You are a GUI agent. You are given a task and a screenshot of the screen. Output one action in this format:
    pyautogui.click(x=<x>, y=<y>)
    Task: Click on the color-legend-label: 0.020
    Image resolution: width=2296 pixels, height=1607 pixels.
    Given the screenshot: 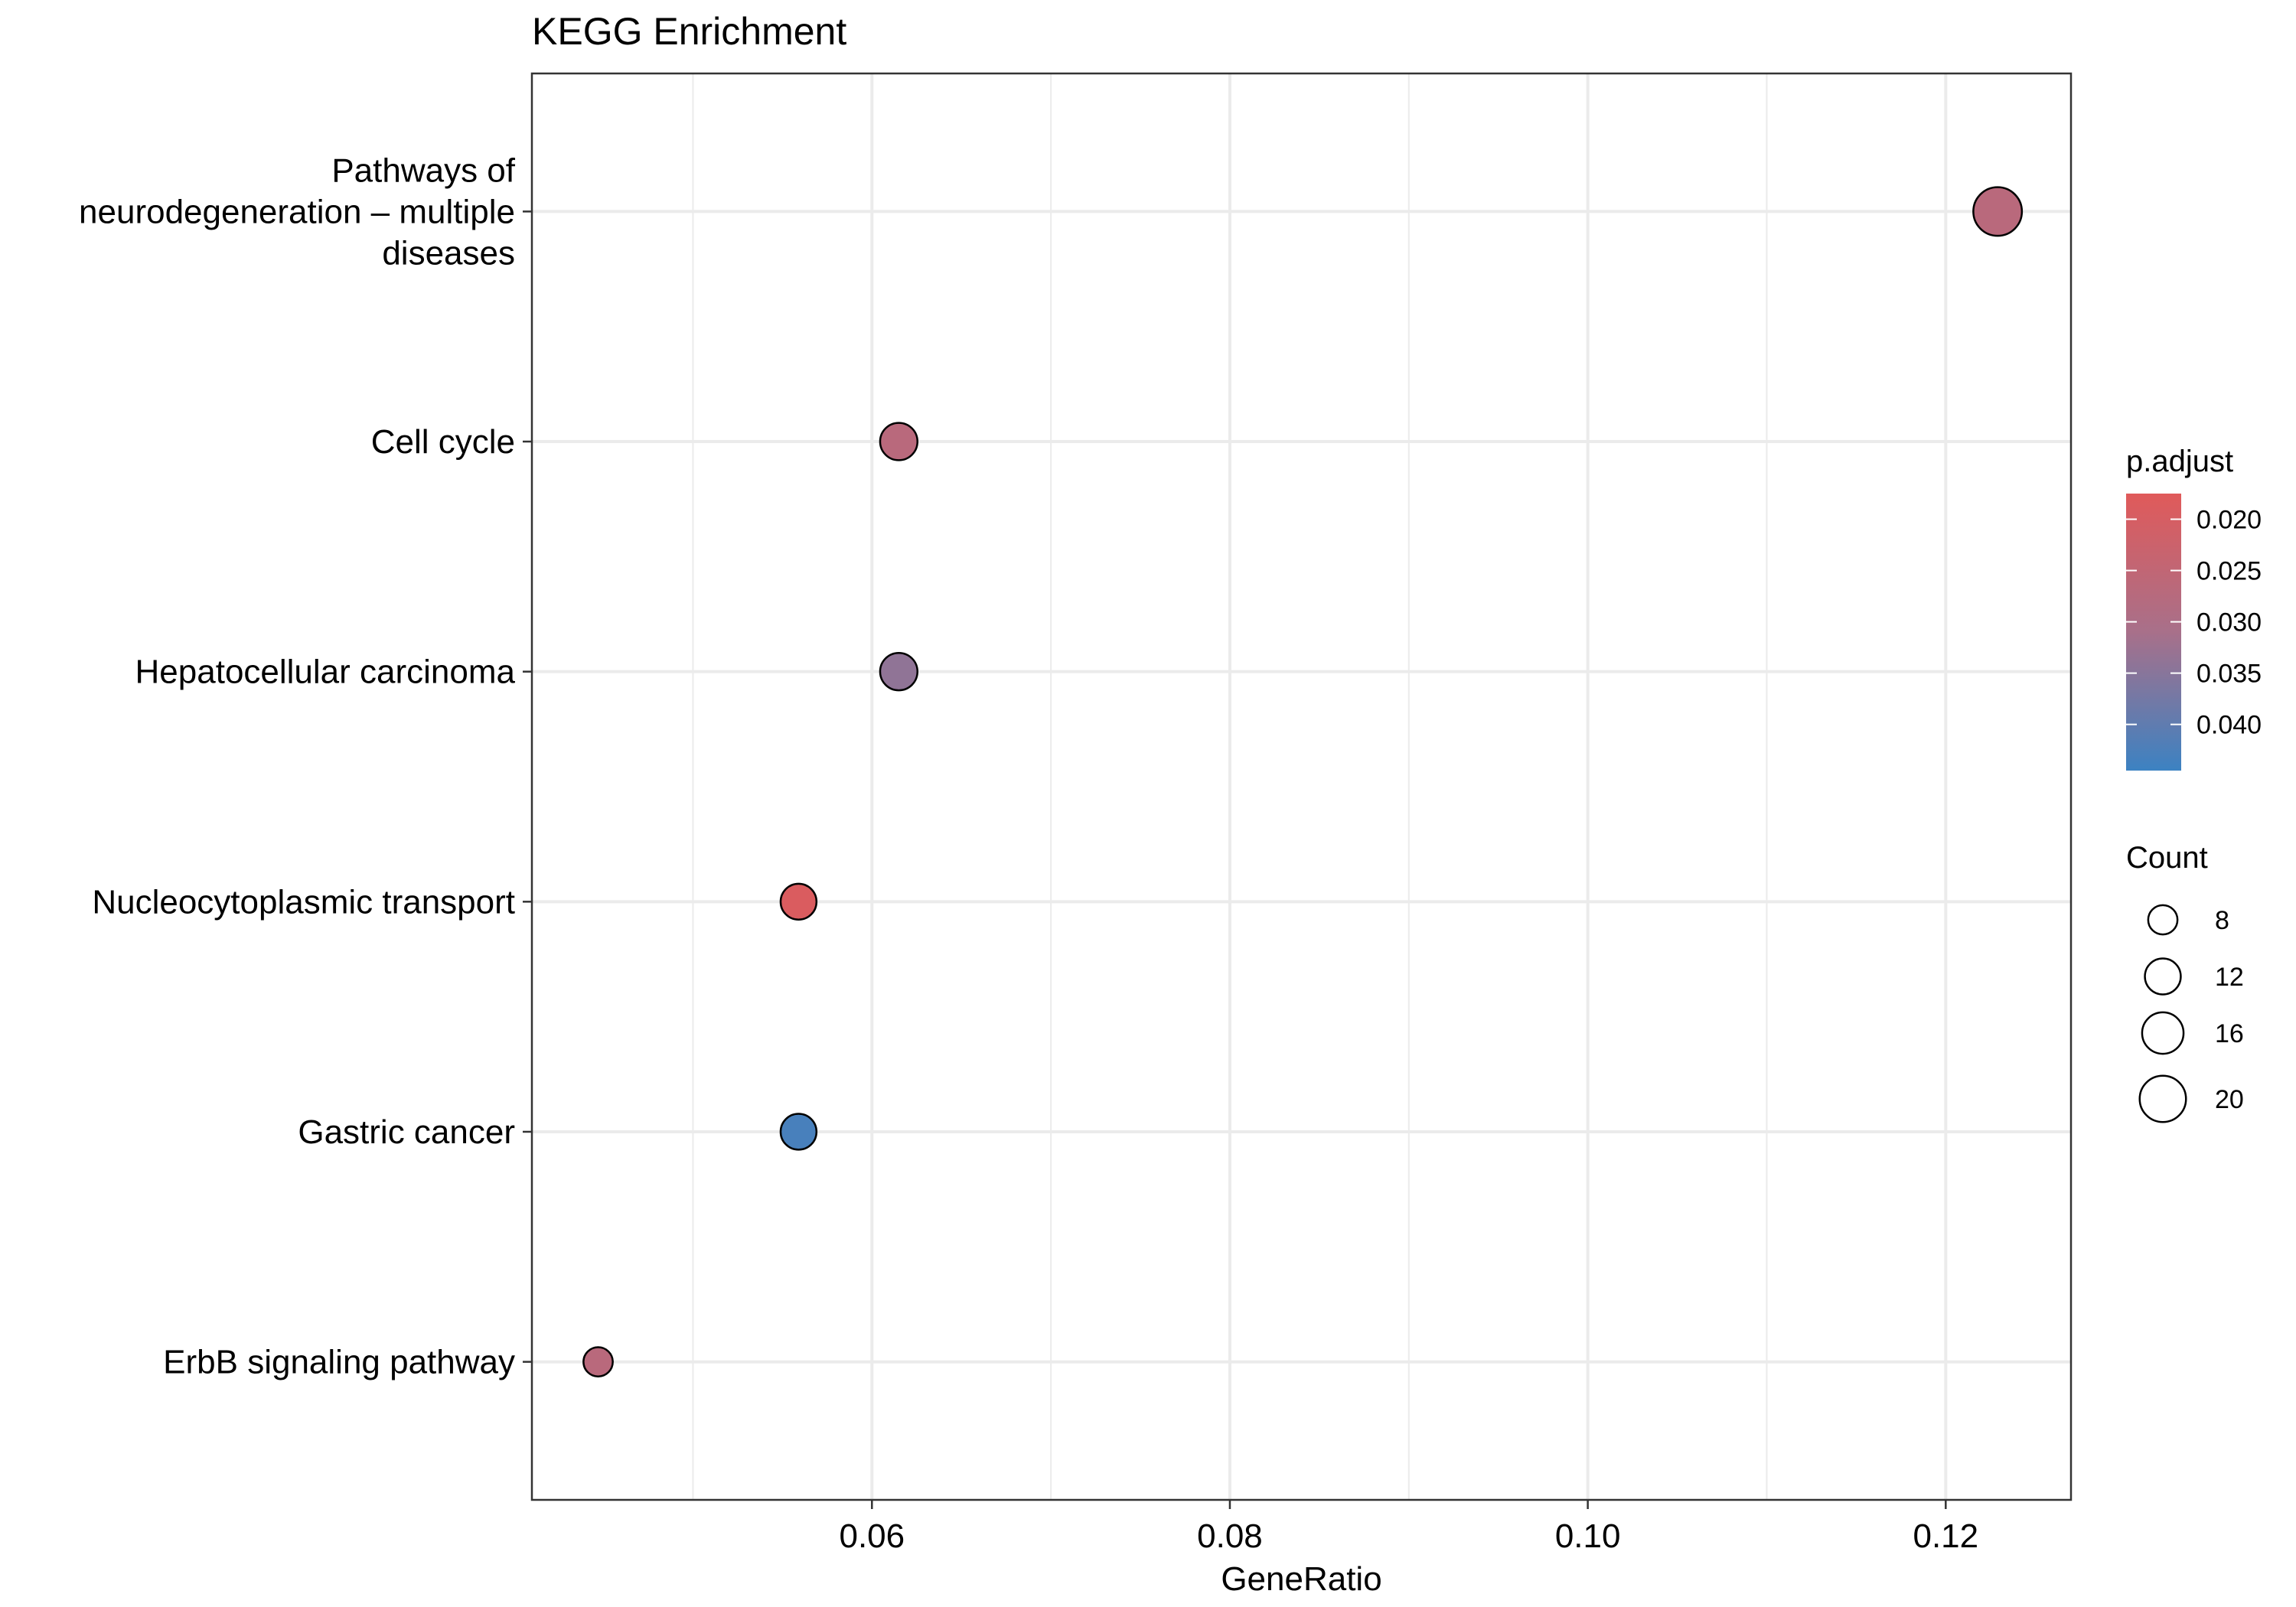 What is the action you would take?
    pyautogui.click(x=2229, y=520)
    